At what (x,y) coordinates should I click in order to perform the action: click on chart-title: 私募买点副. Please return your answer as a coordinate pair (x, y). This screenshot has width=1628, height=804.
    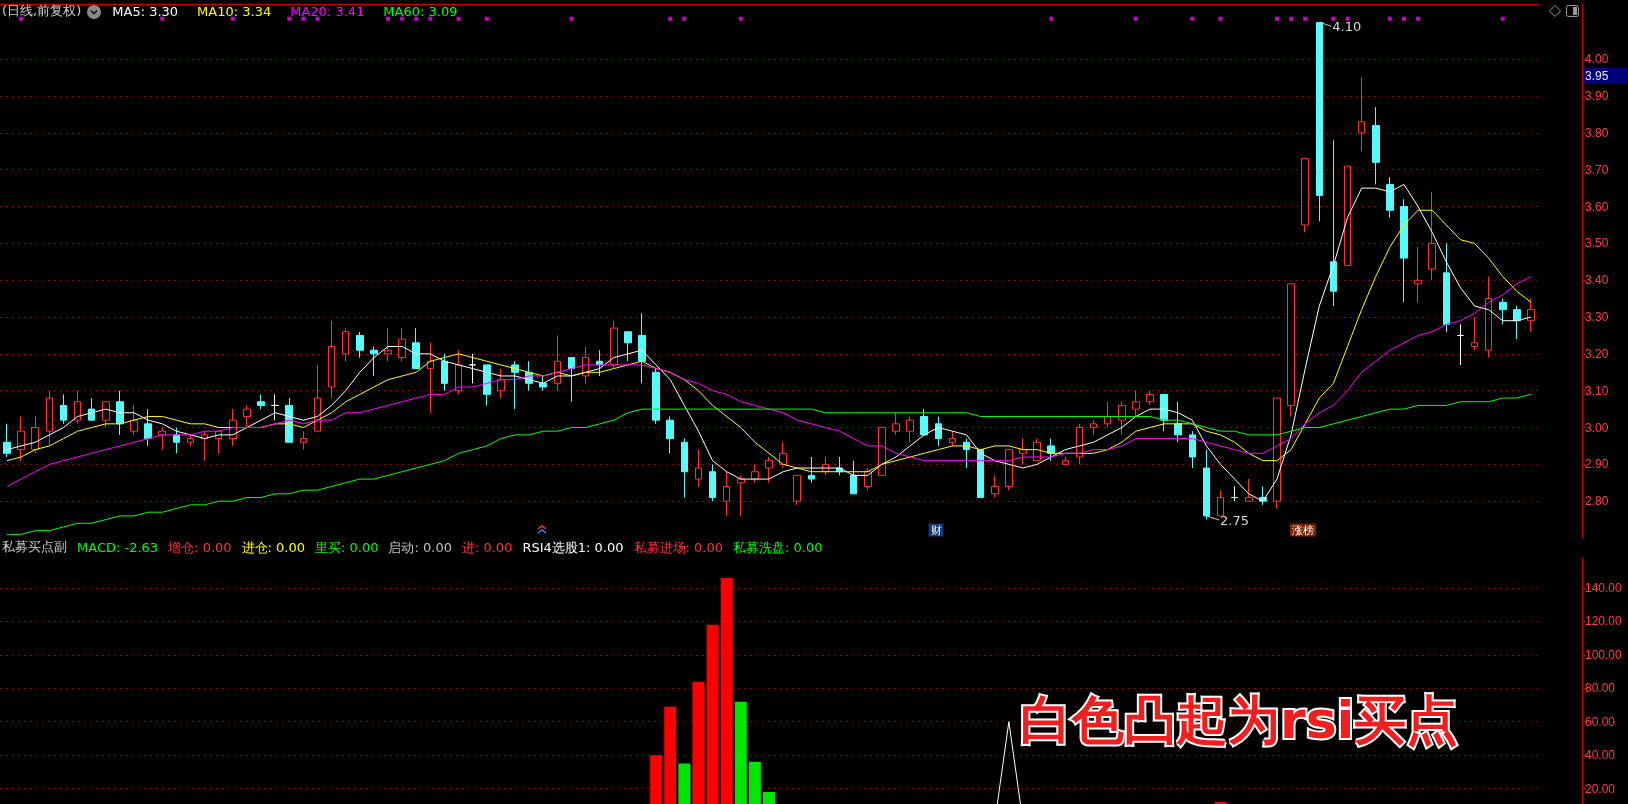
    Looking at the image, I should click on (34, 546).